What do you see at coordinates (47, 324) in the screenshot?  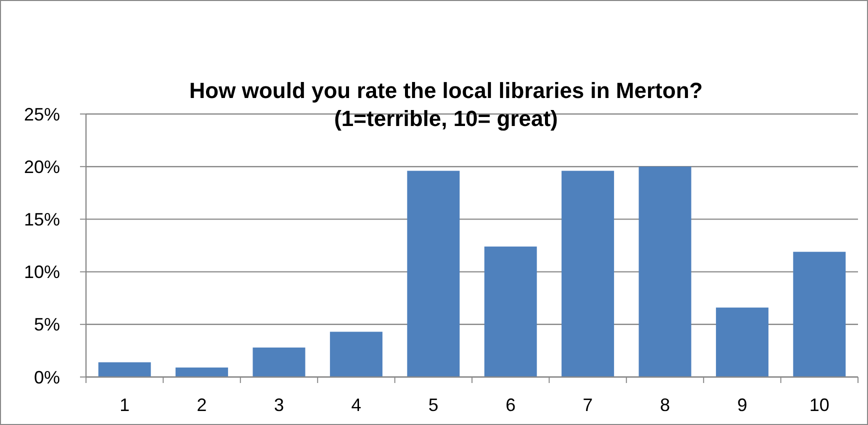 I see `y-tick-label: 5%` at bounding box center [47, 324].